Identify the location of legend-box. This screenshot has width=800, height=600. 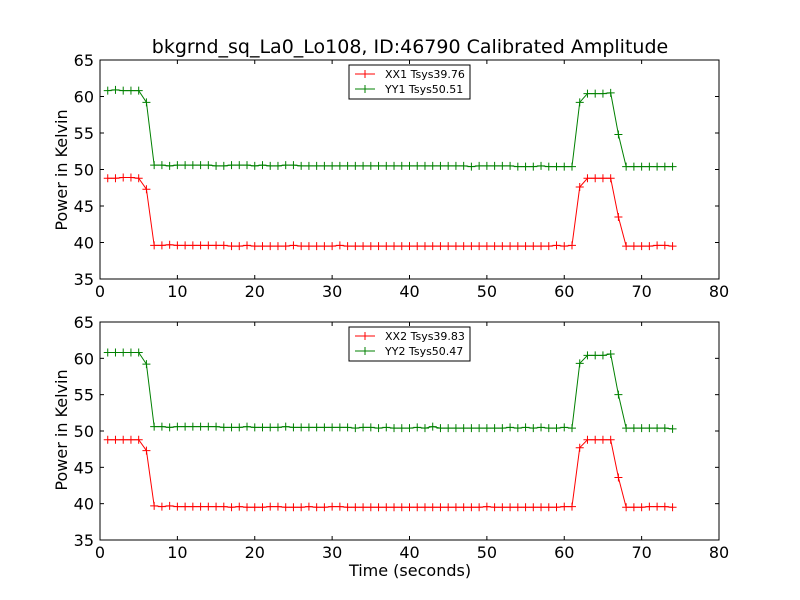
(409, 82).